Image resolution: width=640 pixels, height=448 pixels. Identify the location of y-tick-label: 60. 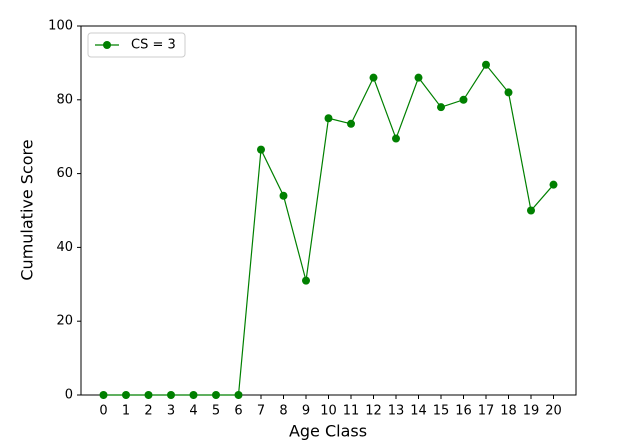
(64, 173).